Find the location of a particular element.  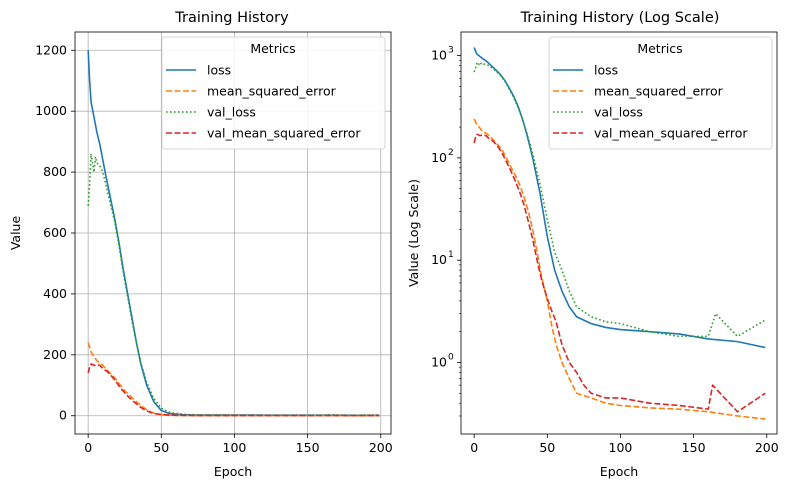

y-axis-label: Value is located at coordinates (15, 233).